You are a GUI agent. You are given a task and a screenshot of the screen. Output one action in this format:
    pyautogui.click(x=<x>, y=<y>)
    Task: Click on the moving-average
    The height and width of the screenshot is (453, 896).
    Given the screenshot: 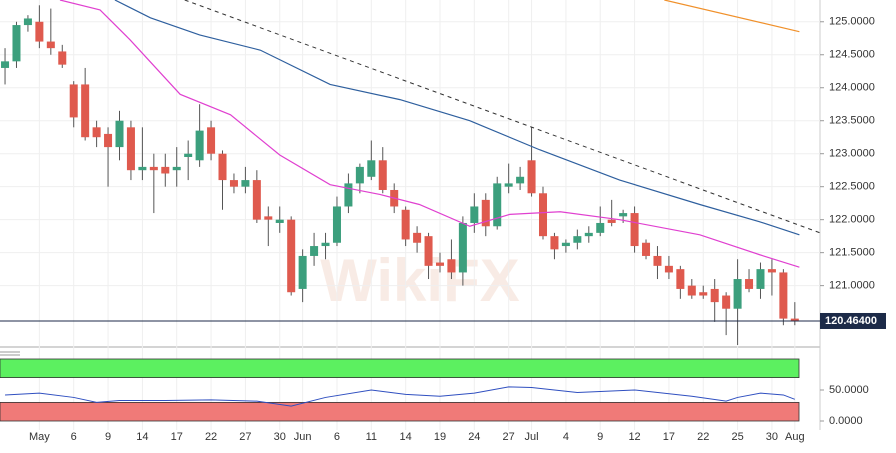 What is the action you would take?
    pyautogui.click(x=732, y=16)
    